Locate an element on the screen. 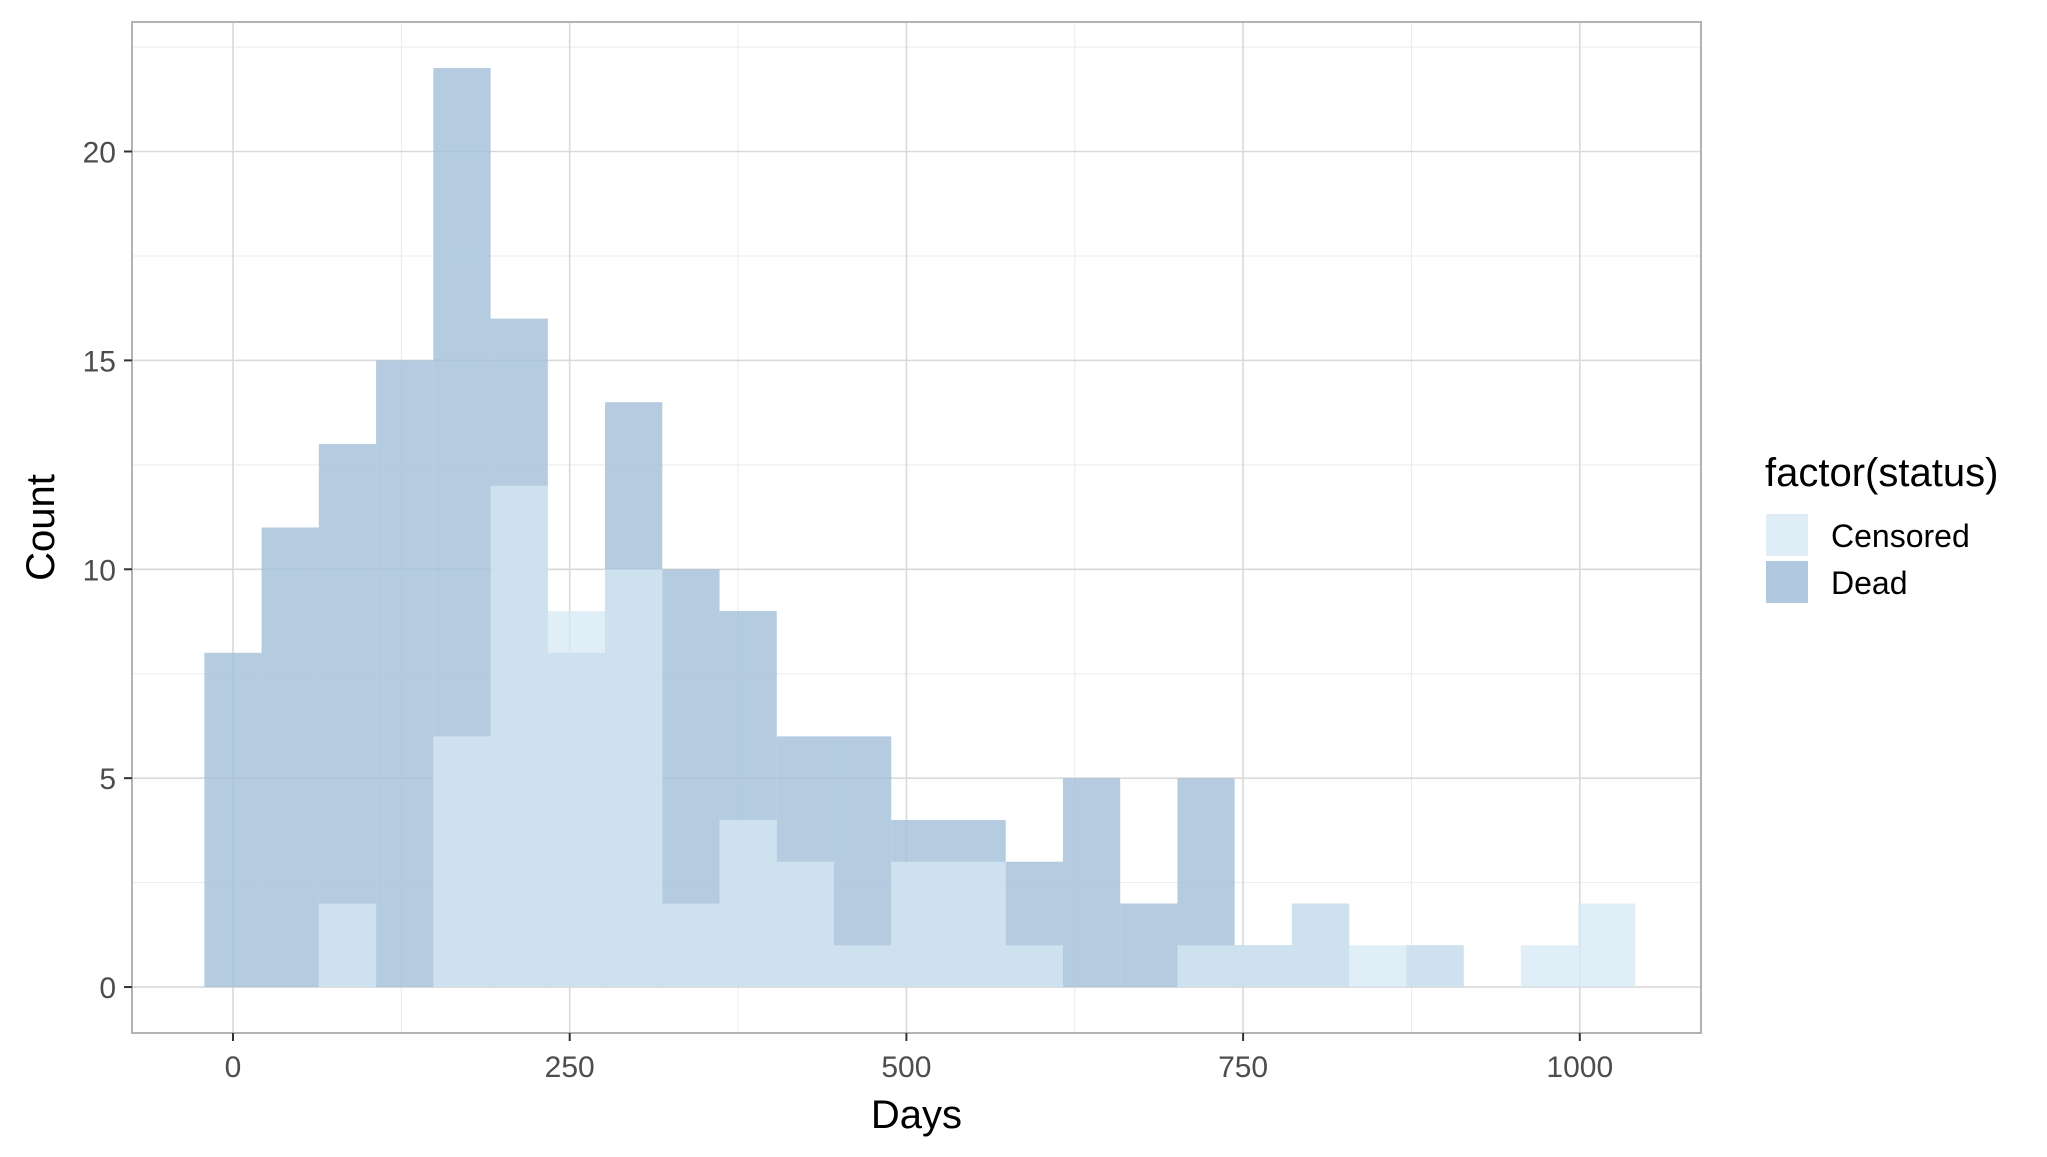 The image size is (2047, 1157). x-axis-title: Days is located at coordinates (916, 1115).